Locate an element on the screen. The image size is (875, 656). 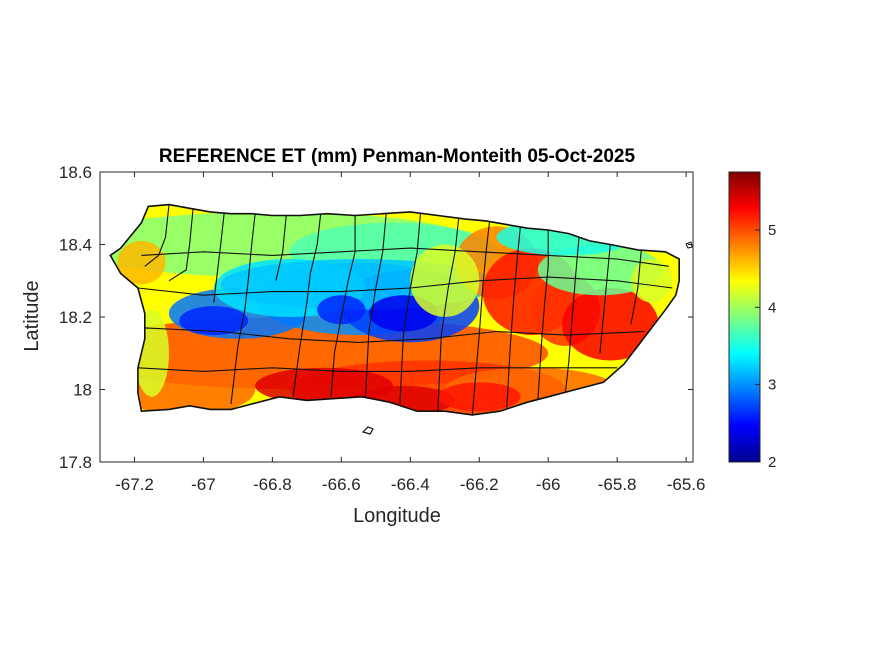
x-axis-label: Longitude is located at coordinates (397, 516).